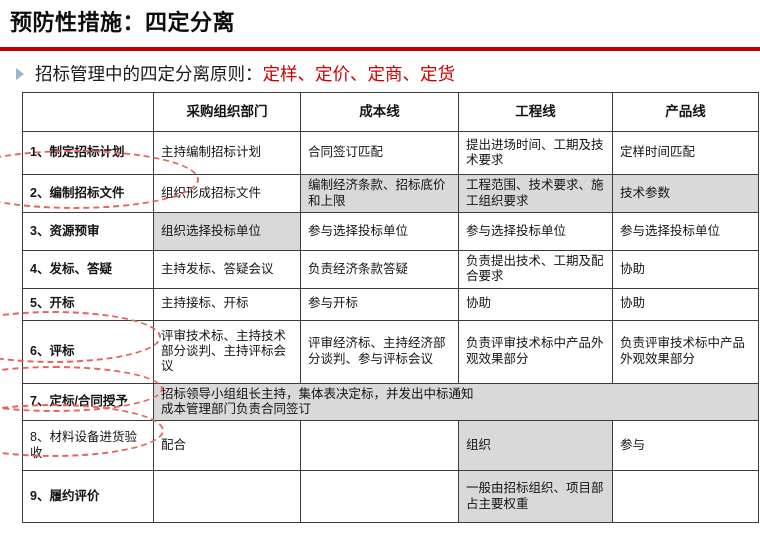  Describe the element at coordinates (88, 496) in the screenshot. I see `row-label: 9、履约评价` at that location.